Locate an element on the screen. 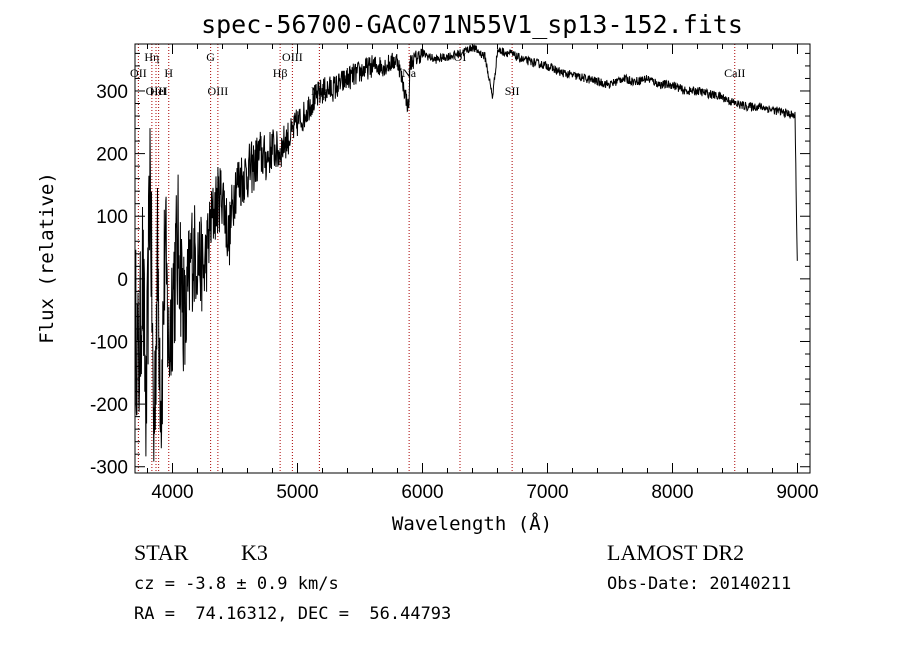  y-tick-label: 300 is located at coordinates (112, 92).